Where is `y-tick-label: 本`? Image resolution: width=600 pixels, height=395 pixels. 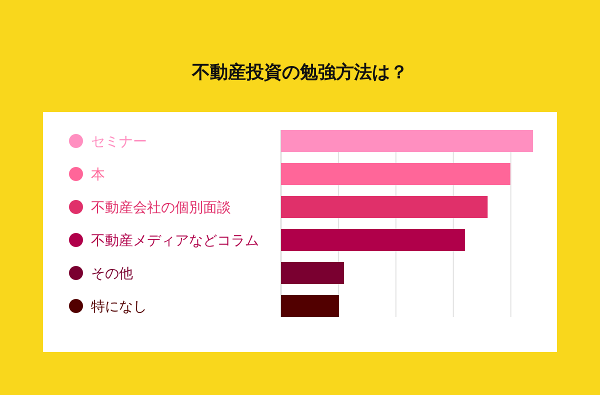
y-tick-label: 本 is located at coordinates (98, 175).